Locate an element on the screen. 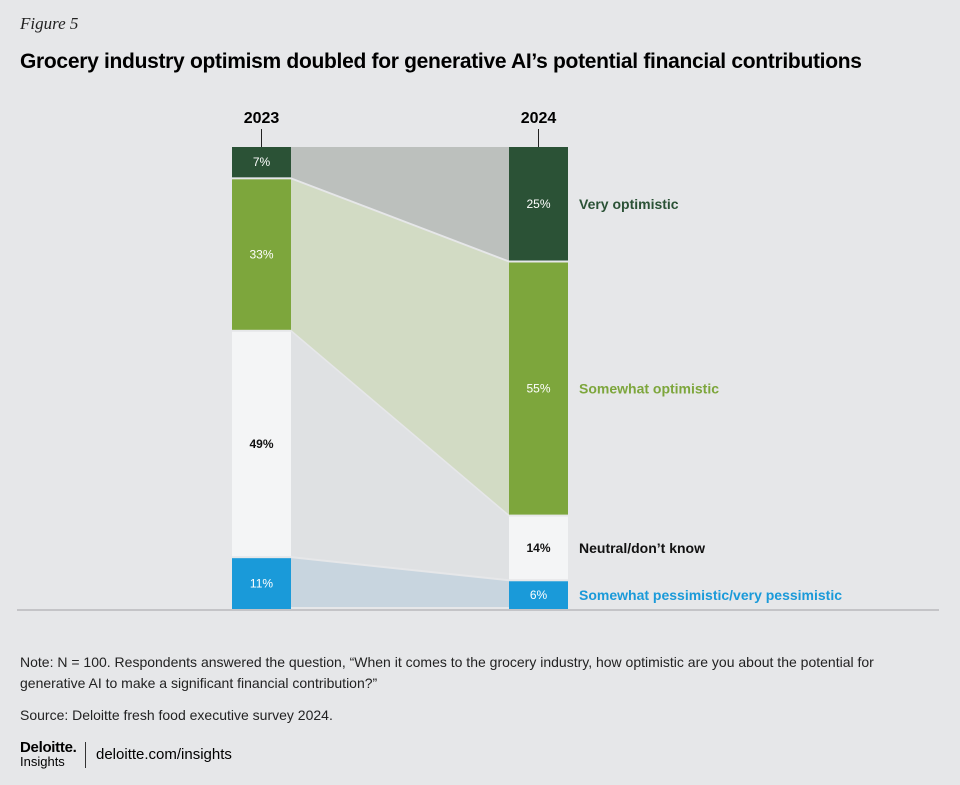 This screenshot has height=785, width=960. figure-label: Figure 5 is located at coordinates (49, 23).